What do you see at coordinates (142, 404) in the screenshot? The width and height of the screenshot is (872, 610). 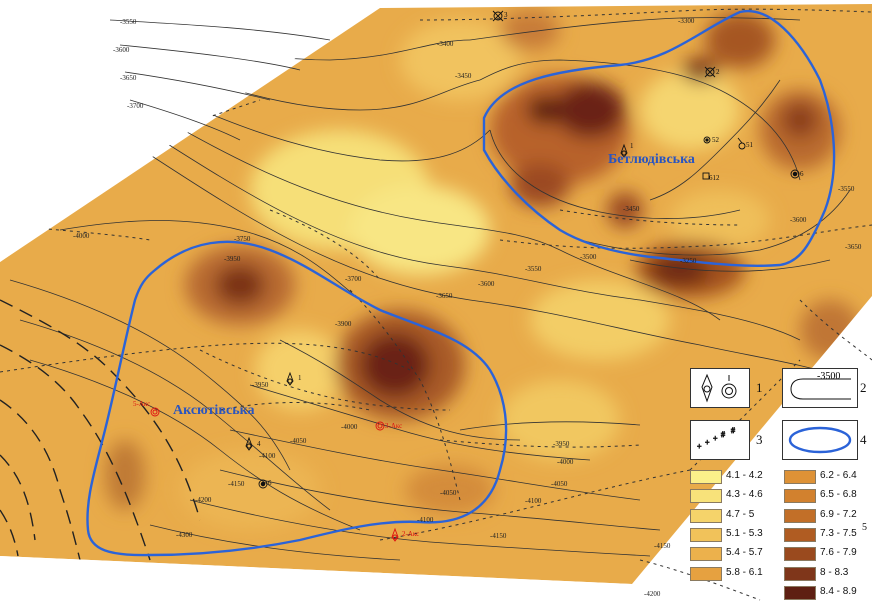 I see `well-label: 5-Акс` at bounding box center [142, 404].